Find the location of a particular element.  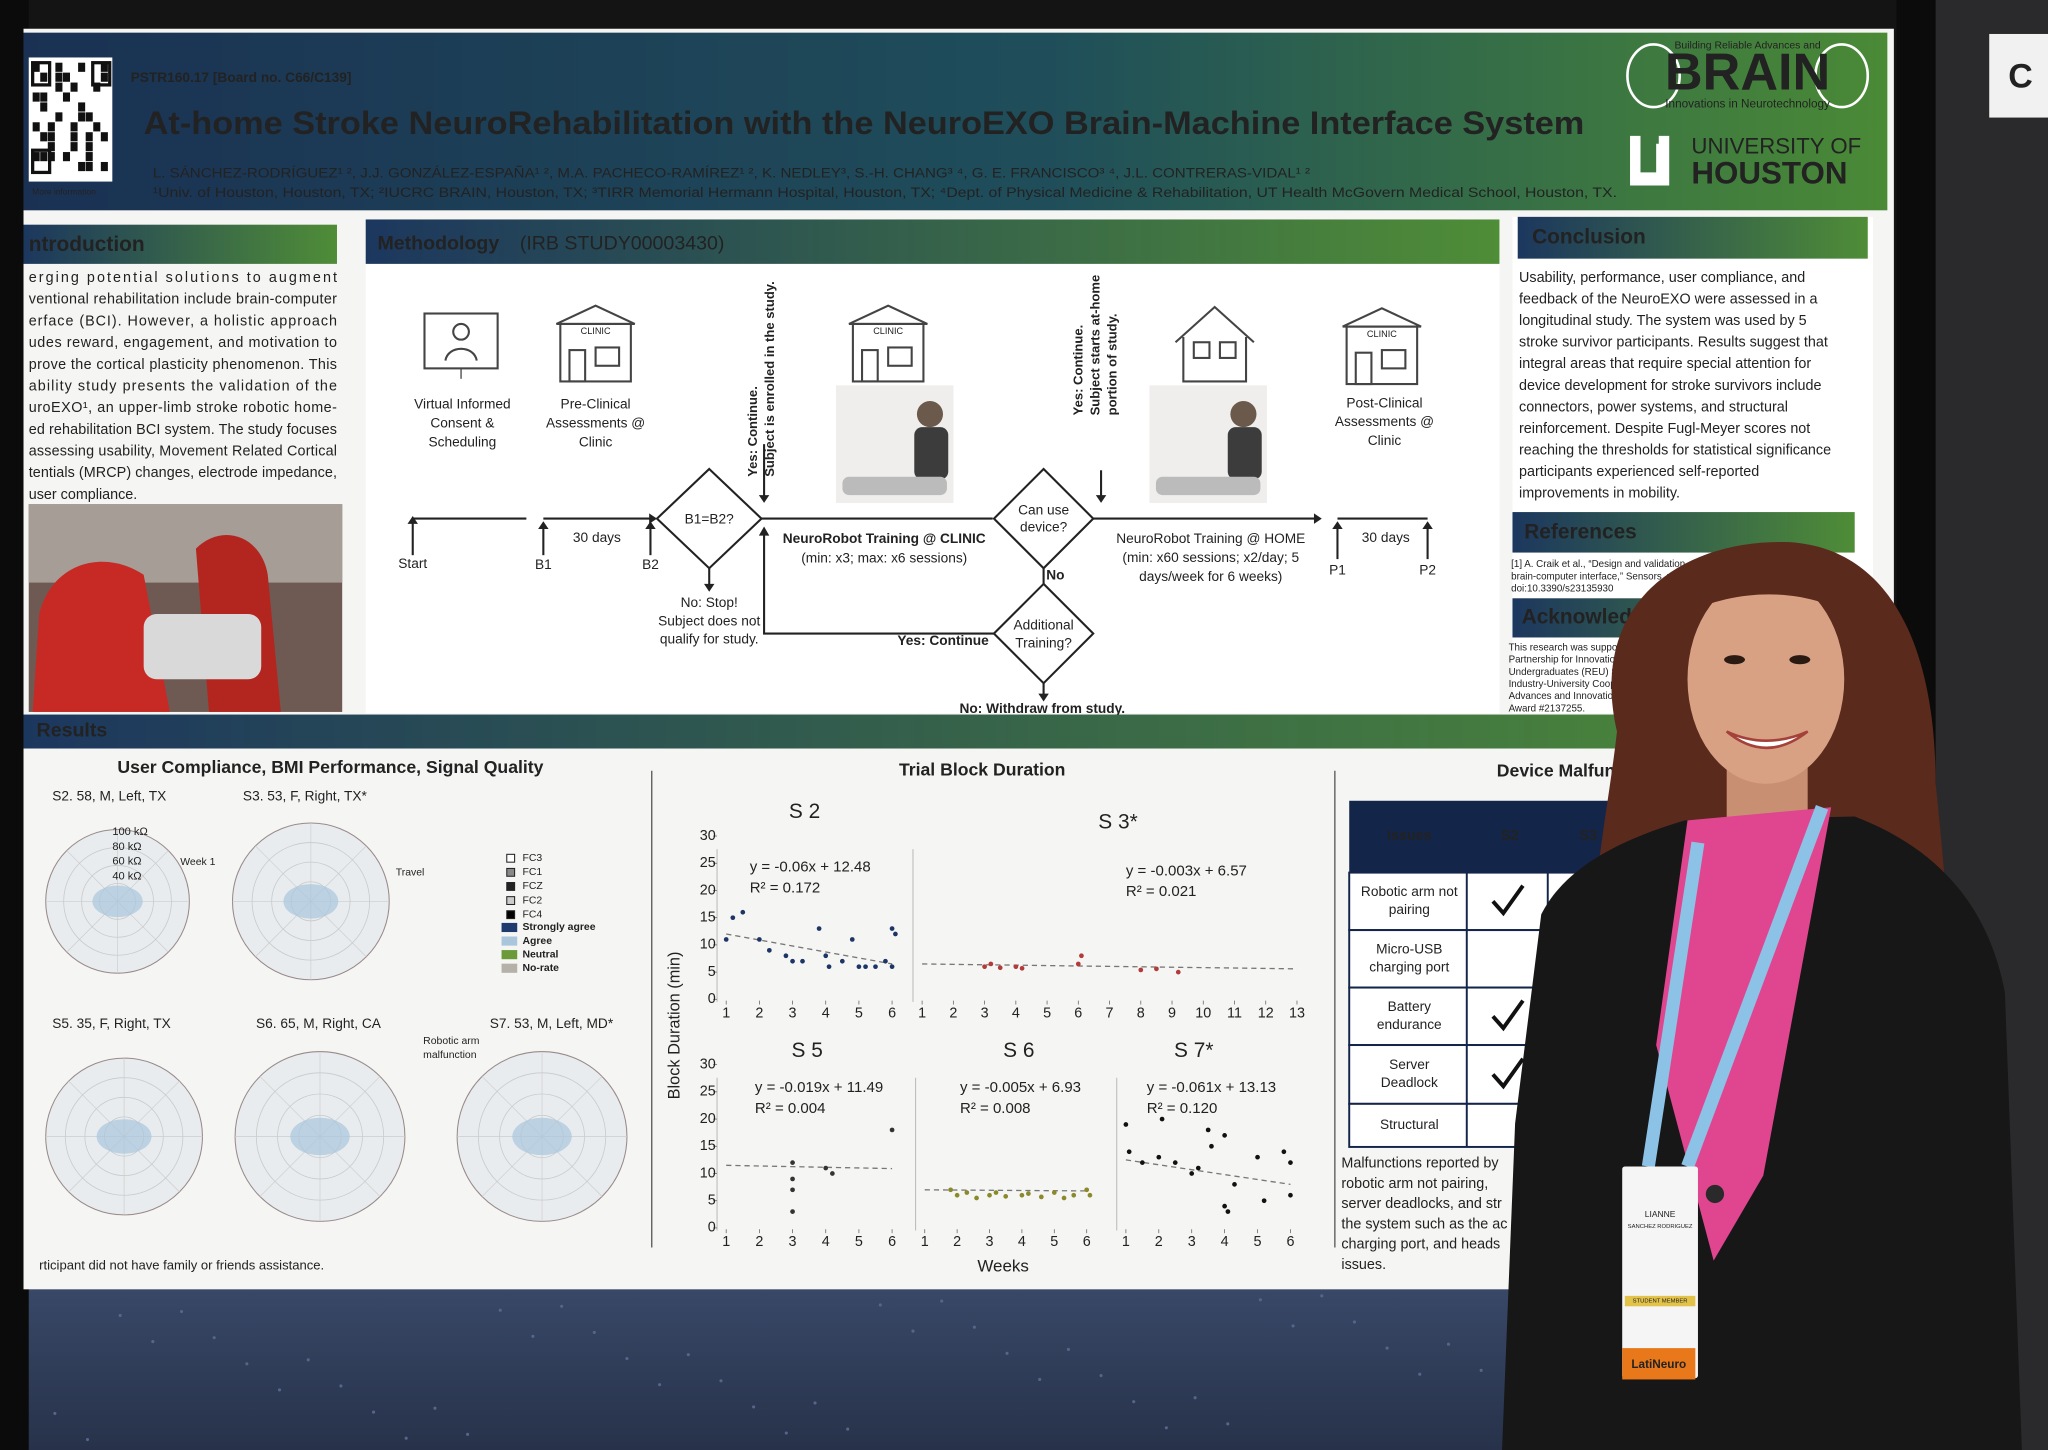

timeline-label: Start is located at coordinates (412, 563).